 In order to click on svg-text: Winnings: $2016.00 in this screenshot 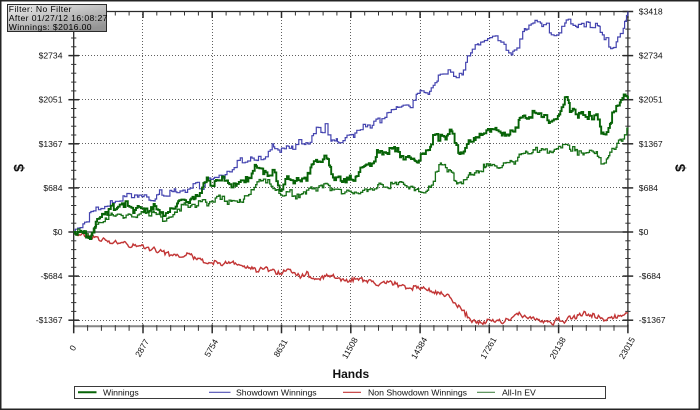, I will do `click(50, 27)`.